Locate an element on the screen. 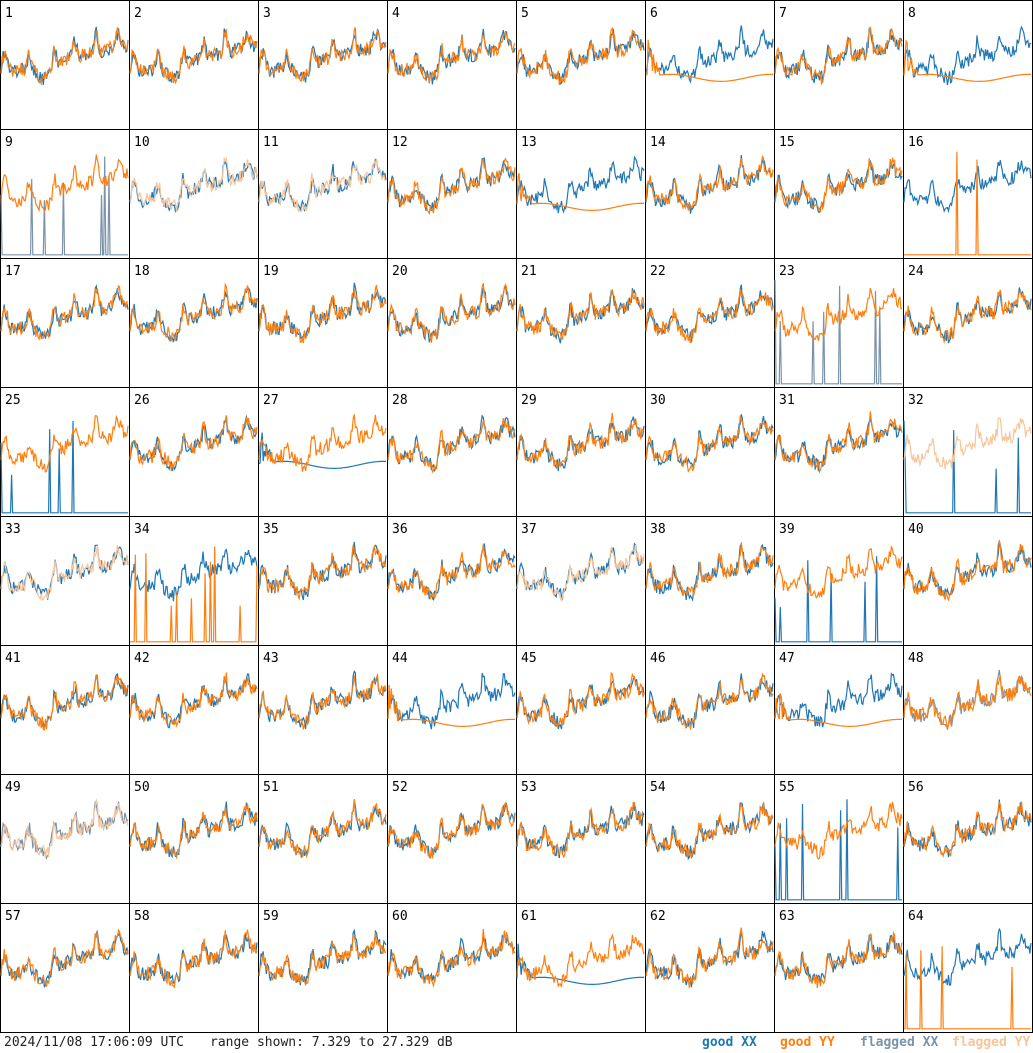 This screenshot has width=1033, height=1053. panel-64: 64 is located at coordinates (968, 968).